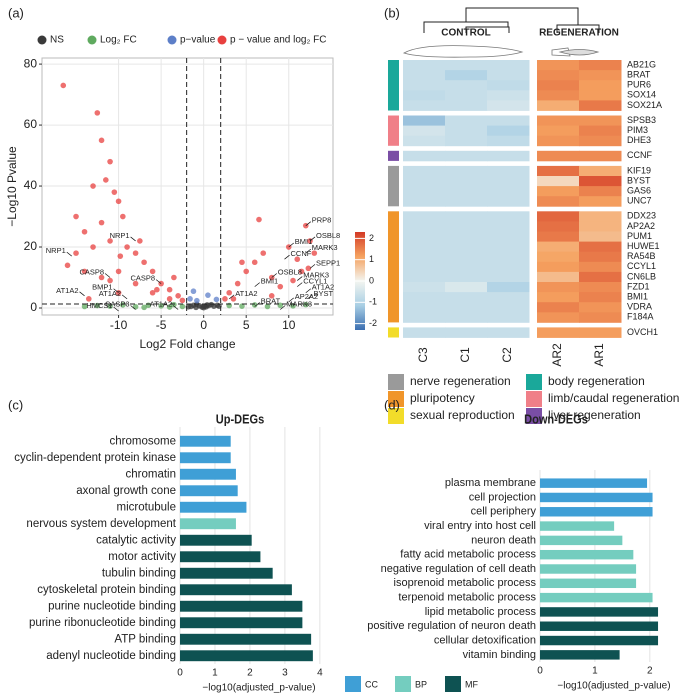 The width and height of the screenshot is (691, 693). Describe the element at coordinates (99, 305) in the screenshot. I see `annotation: HMCS1` at that location.